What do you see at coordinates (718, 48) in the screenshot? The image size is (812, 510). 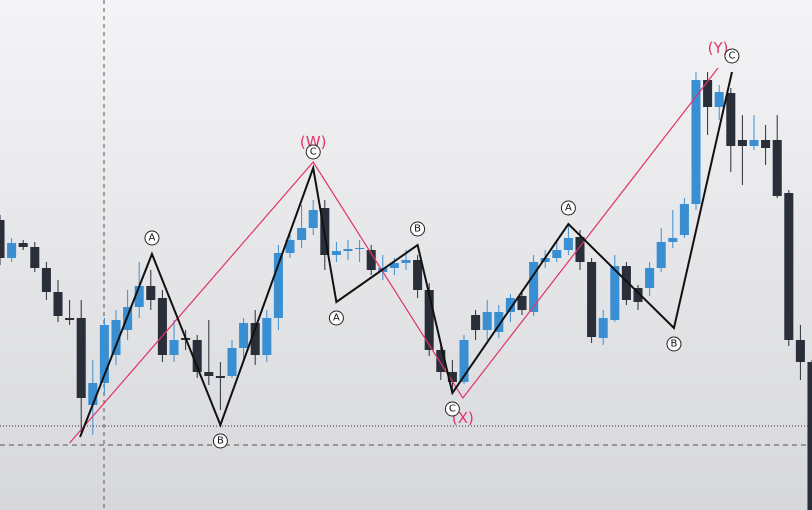 I see `wave-label: (Y)` at bounding box center [718, 48].